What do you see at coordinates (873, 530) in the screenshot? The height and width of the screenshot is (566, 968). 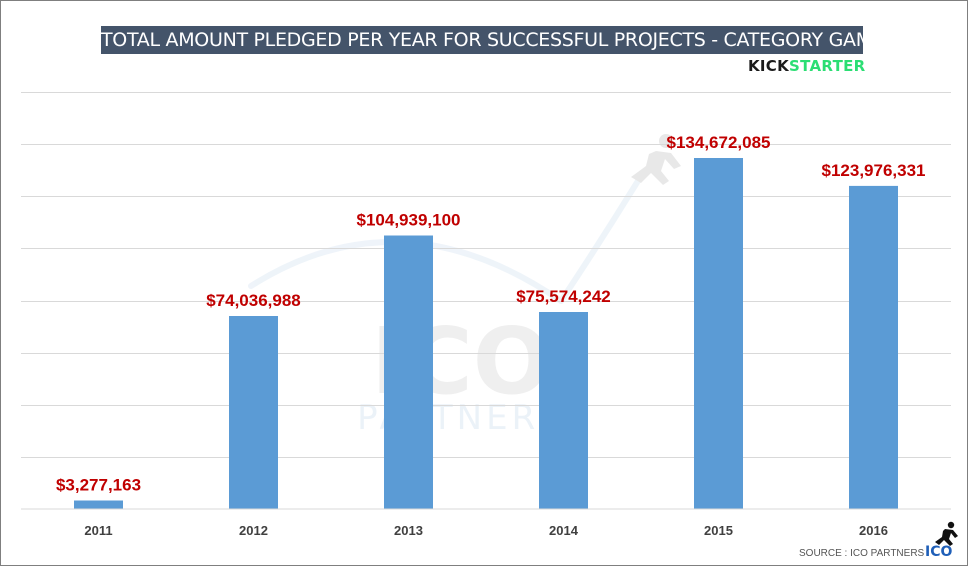 I see `x-tick-2016: 2016` at bounding box center [873, 530].